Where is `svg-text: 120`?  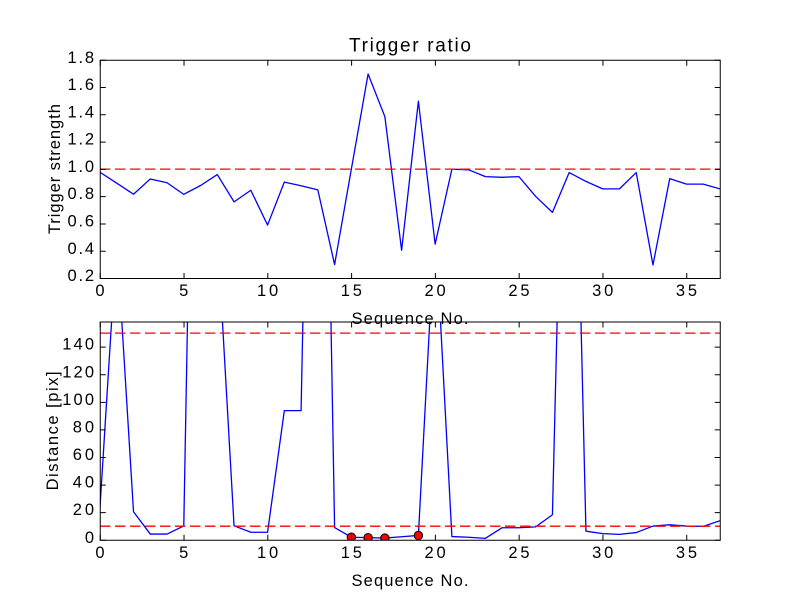 svg-text: 120 is located at coordinates (78, 372).